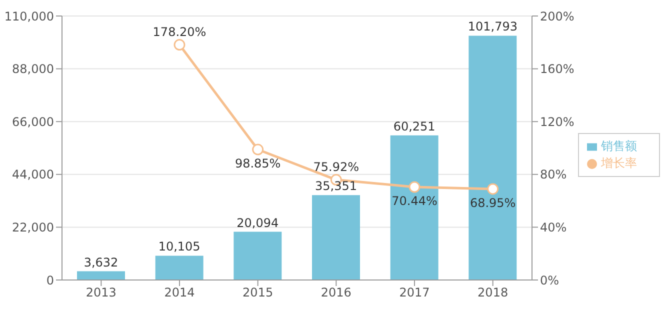  What do you see at coordinates (553, 175) in the screenshot?
I see `y2-tick-label: 80%` at bounding box center [553, 175].